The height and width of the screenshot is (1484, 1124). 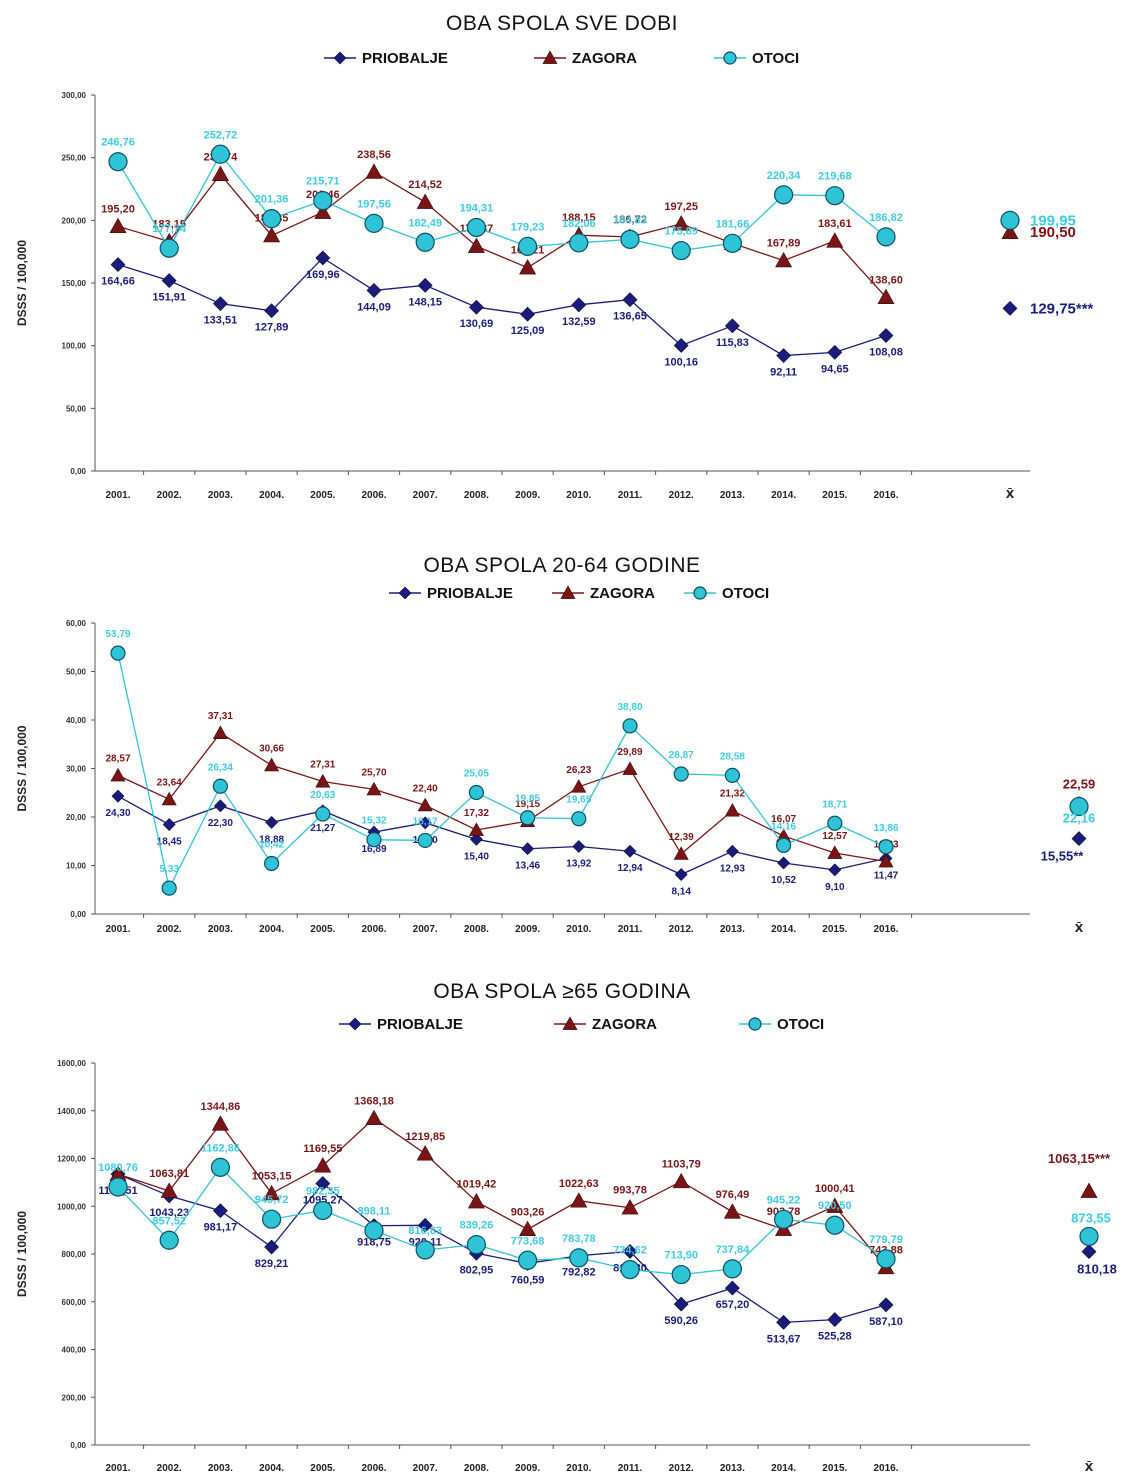 What do you see at coordinates (118, 1168) in the screenshot?
I see `data-label: 1080,76` at bounding box center [118, 1168].